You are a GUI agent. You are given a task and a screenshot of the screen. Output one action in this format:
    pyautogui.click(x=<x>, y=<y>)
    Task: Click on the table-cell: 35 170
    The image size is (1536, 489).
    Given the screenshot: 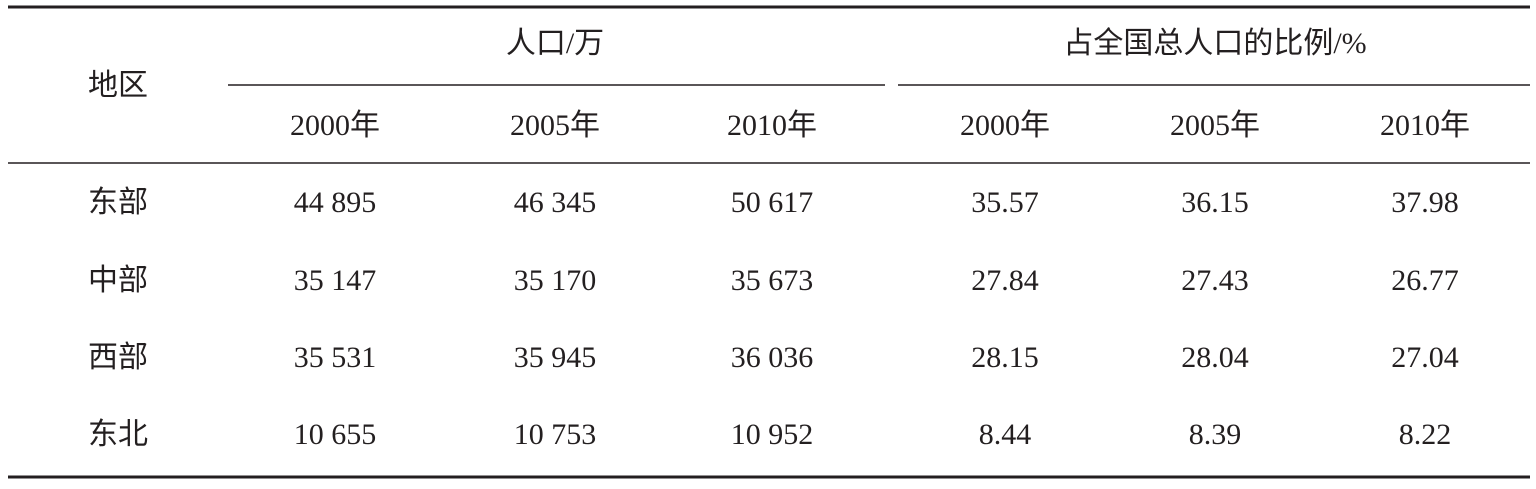 What is the action you would take?
    pyautogui.click(x=555, y=280)
    